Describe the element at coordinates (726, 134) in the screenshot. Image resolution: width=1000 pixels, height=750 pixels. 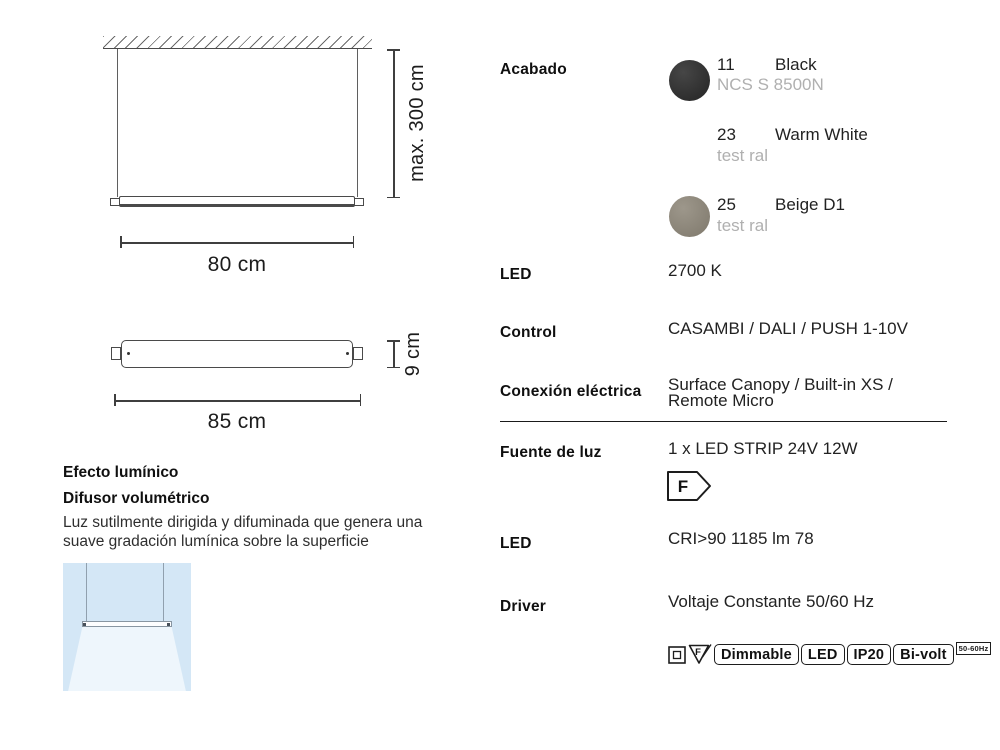
I see `finish-code: 23` at that location.